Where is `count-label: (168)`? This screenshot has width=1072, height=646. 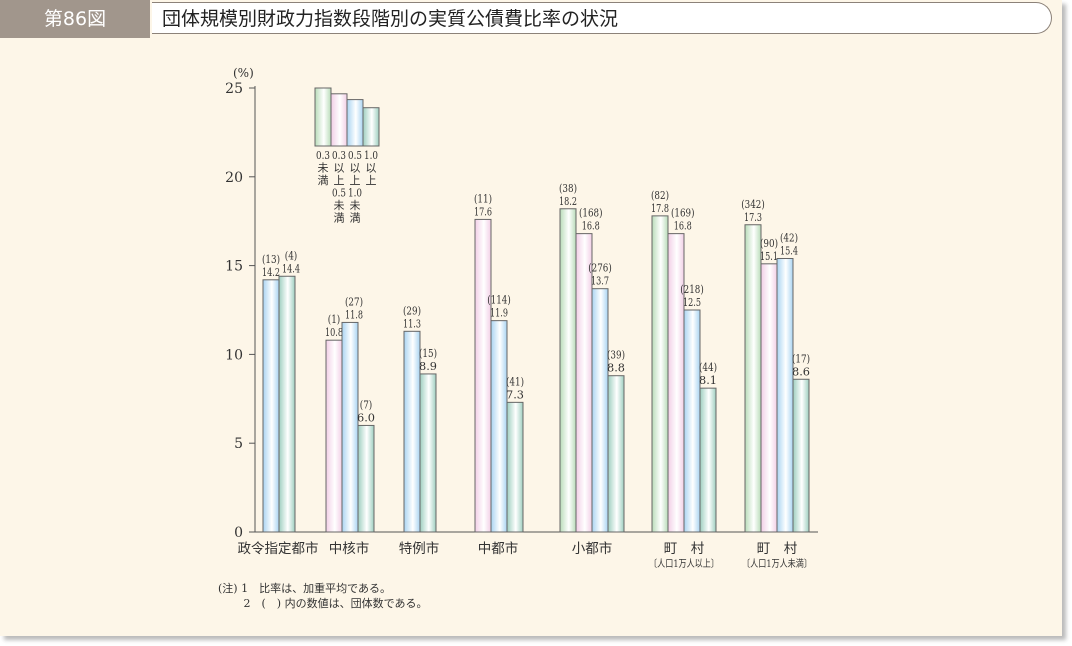 count-label: (168) is located at coordinates (591, 213).